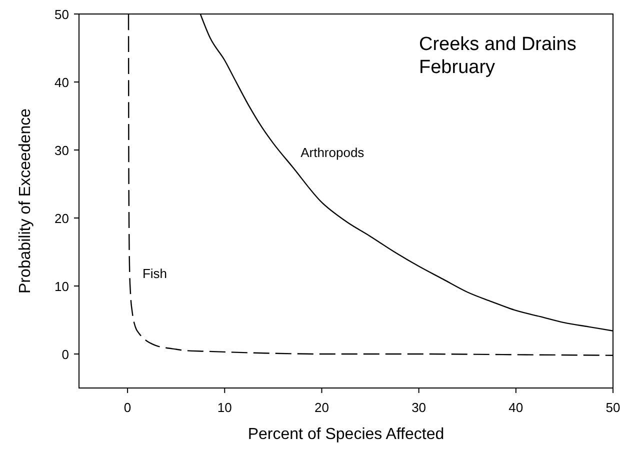  I want to click on x-tick-label: 10, so click(224, 407).